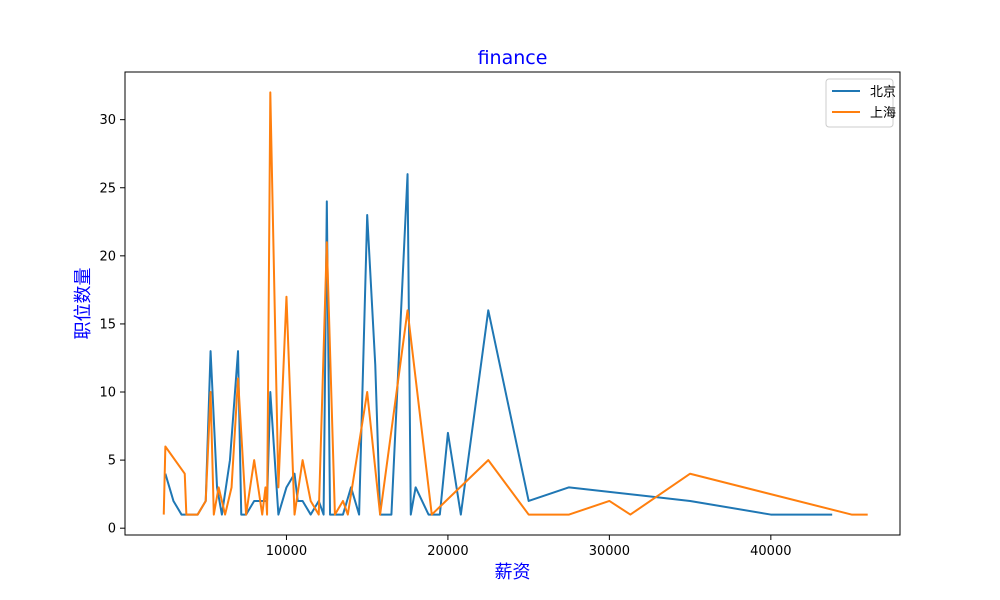 The width and height of the screenshot is (1000, 600). I want to click on y-tick-label: 0, so click(112, 529).